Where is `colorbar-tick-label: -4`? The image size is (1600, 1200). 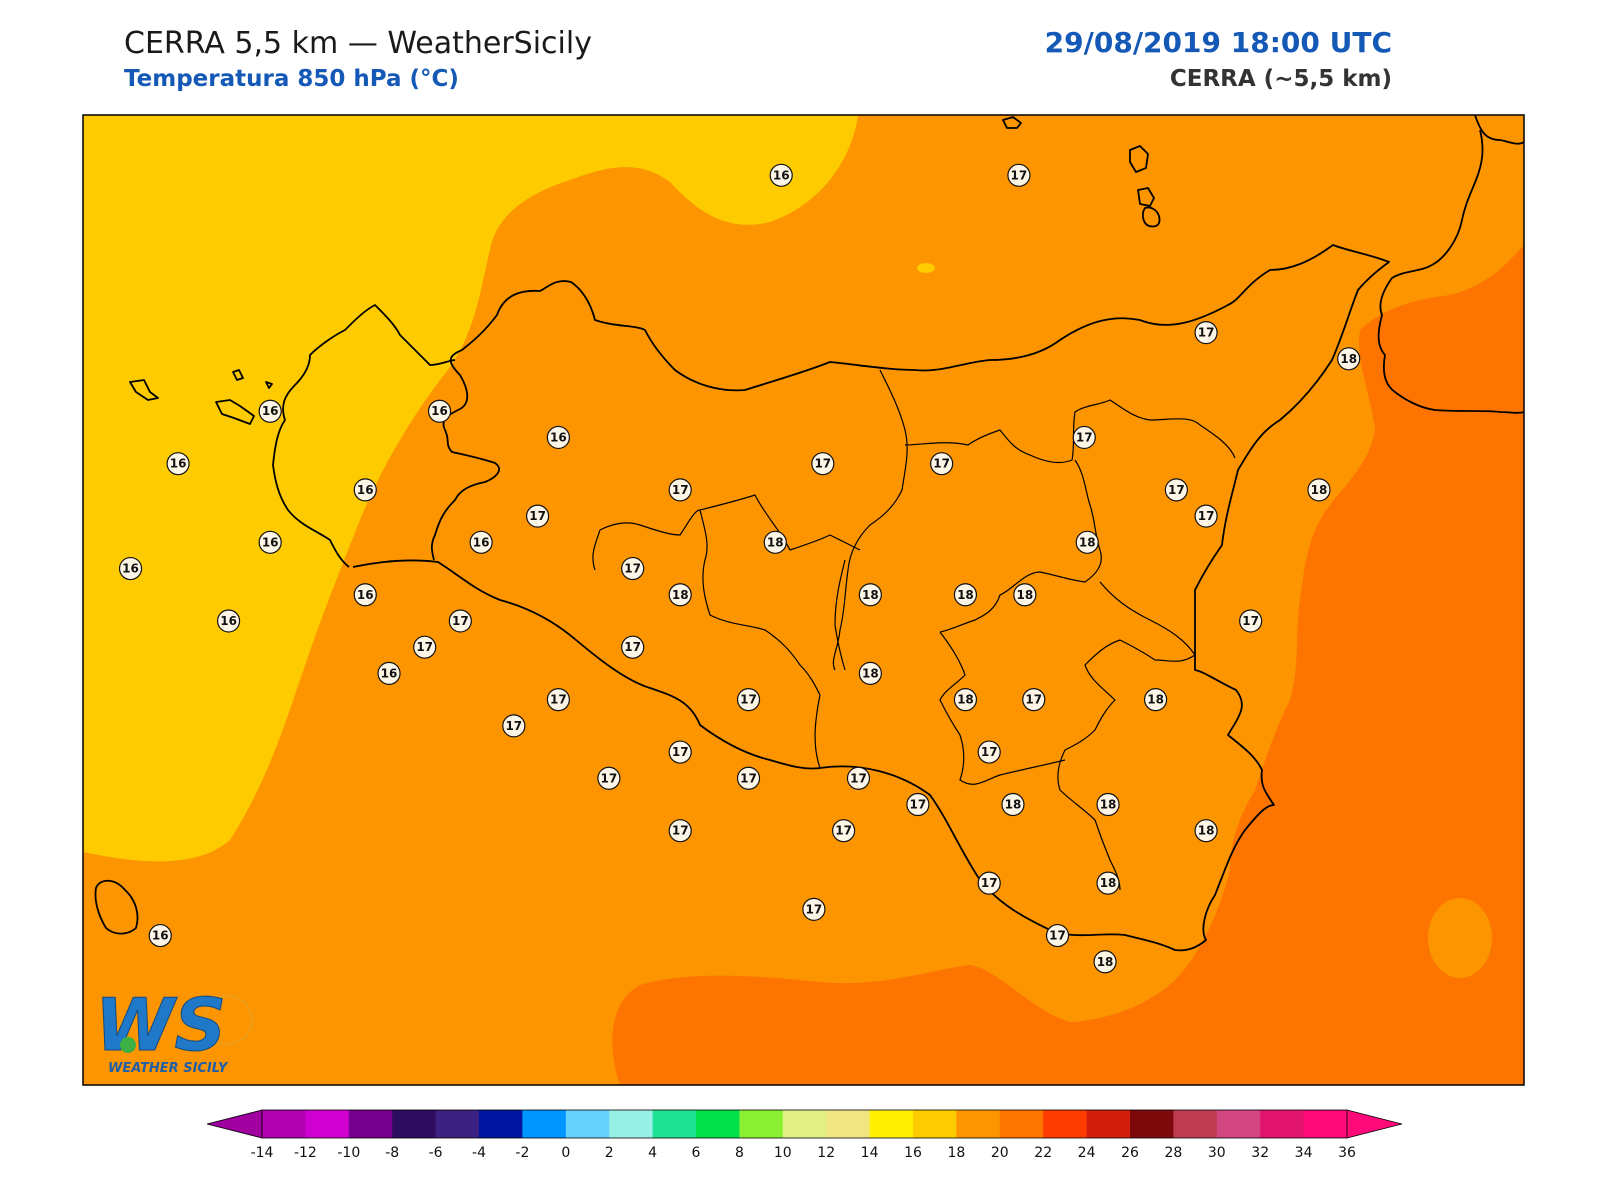
colorbar-tick-label: -4 is located at coordinates (479, 1153).